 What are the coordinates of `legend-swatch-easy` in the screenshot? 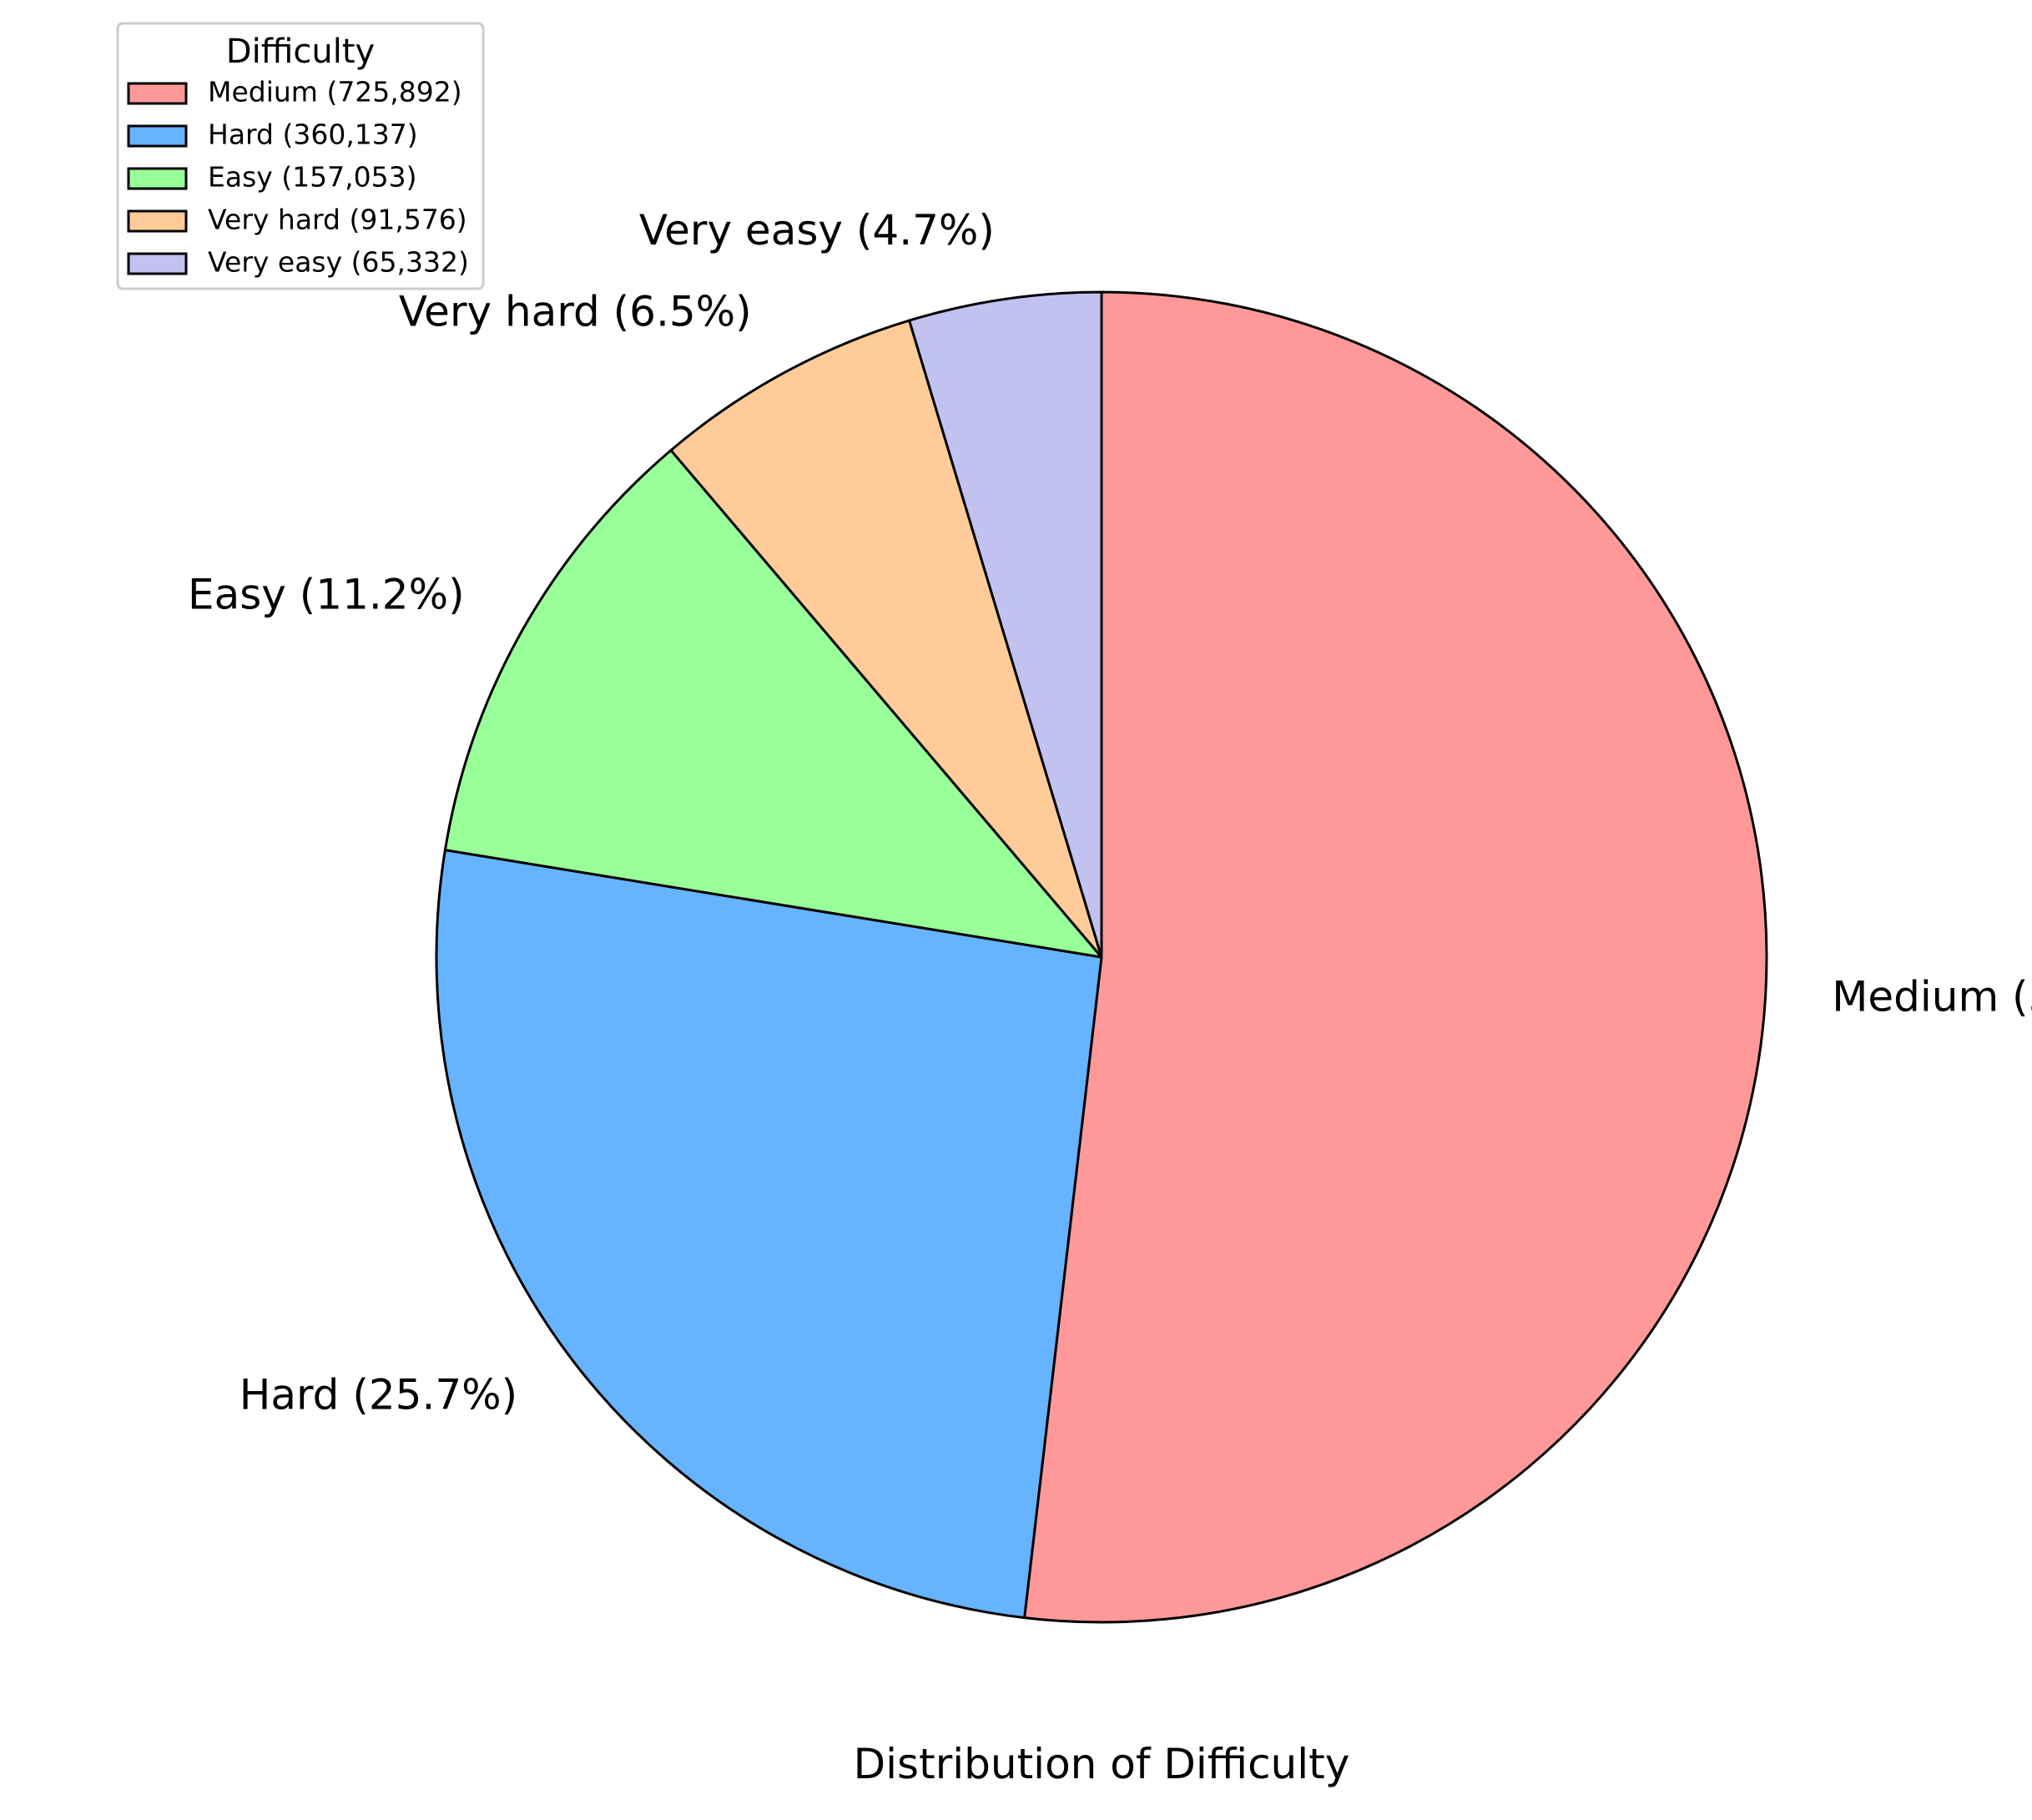 It's located at (157, 179).